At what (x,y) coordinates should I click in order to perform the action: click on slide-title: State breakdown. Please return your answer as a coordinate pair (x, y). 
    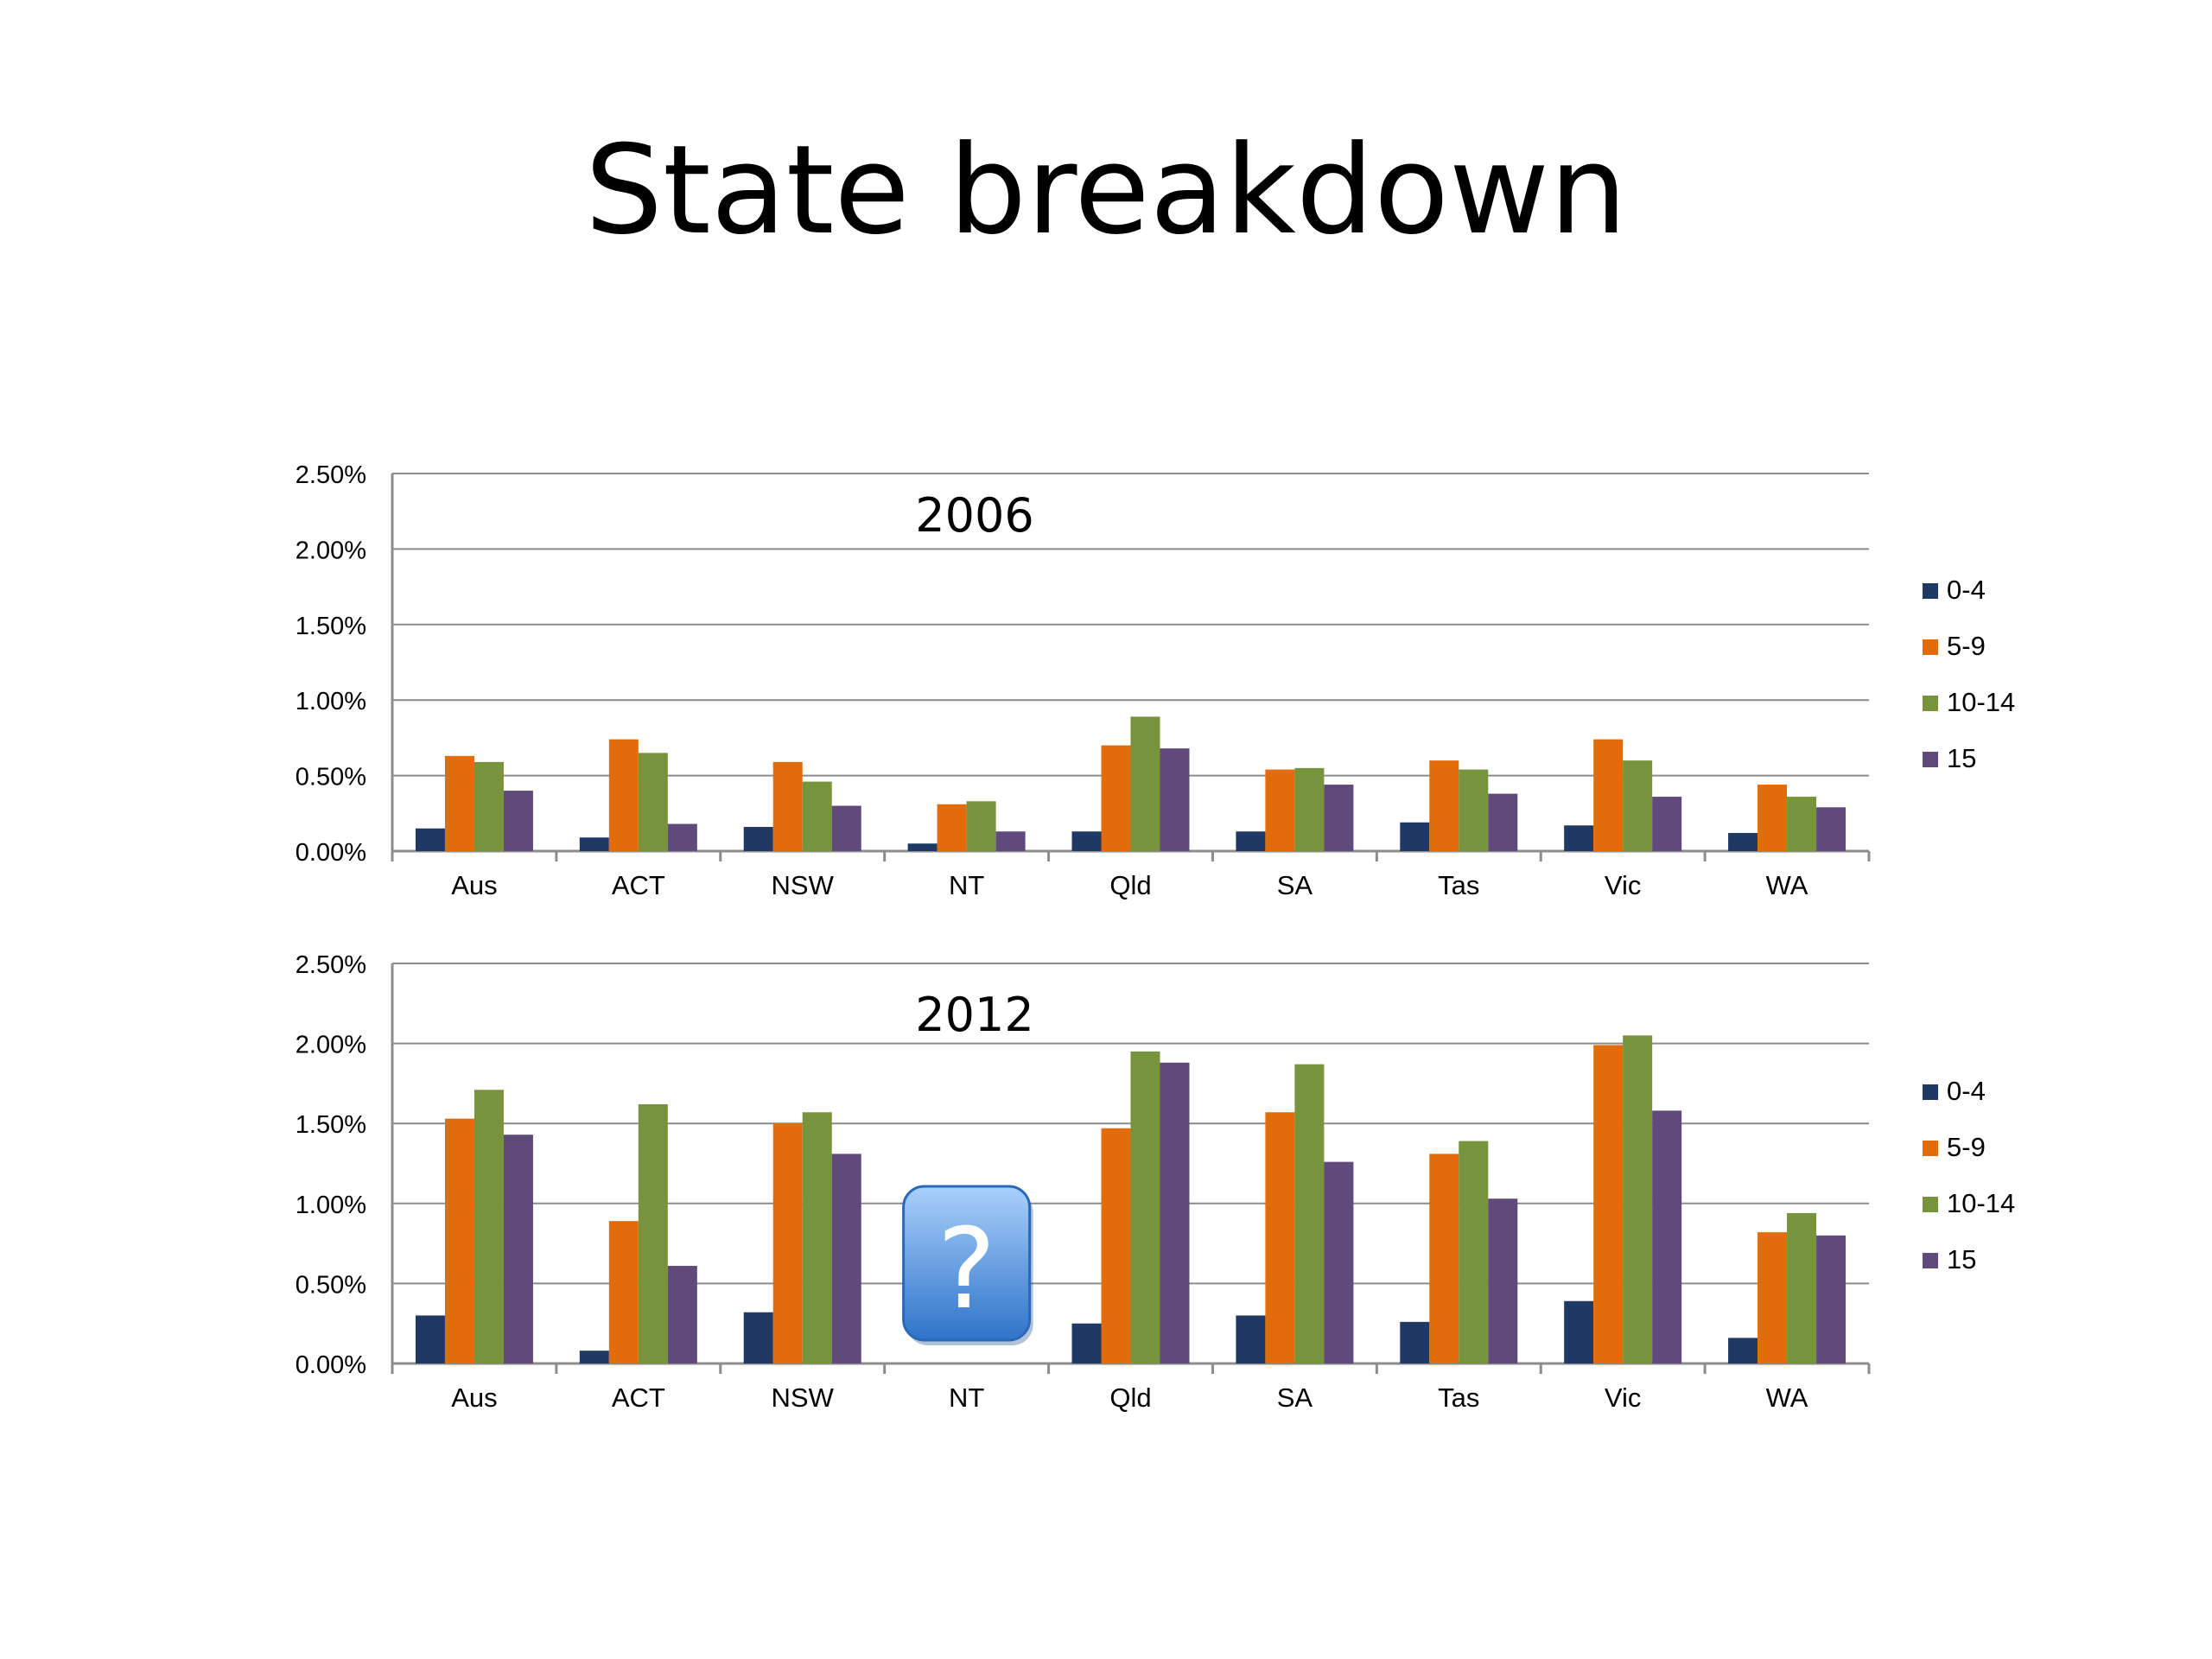
    Looking at the image, I should click on (1106, 190).